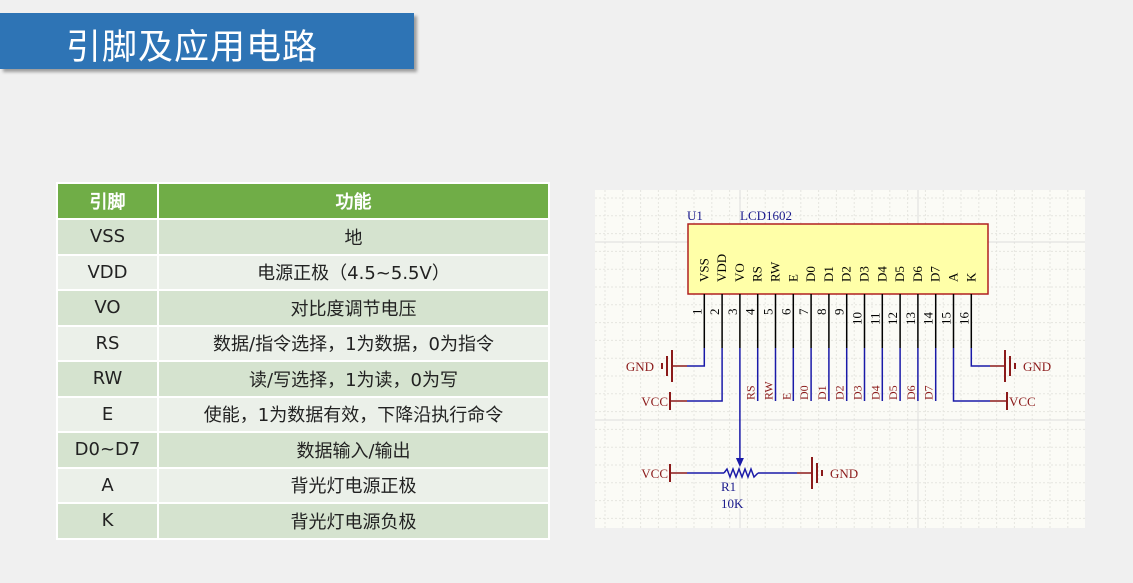 The height and width of the screenshot is (583, 1133). I want to click on pin-cell: RS, so click(107, 343).